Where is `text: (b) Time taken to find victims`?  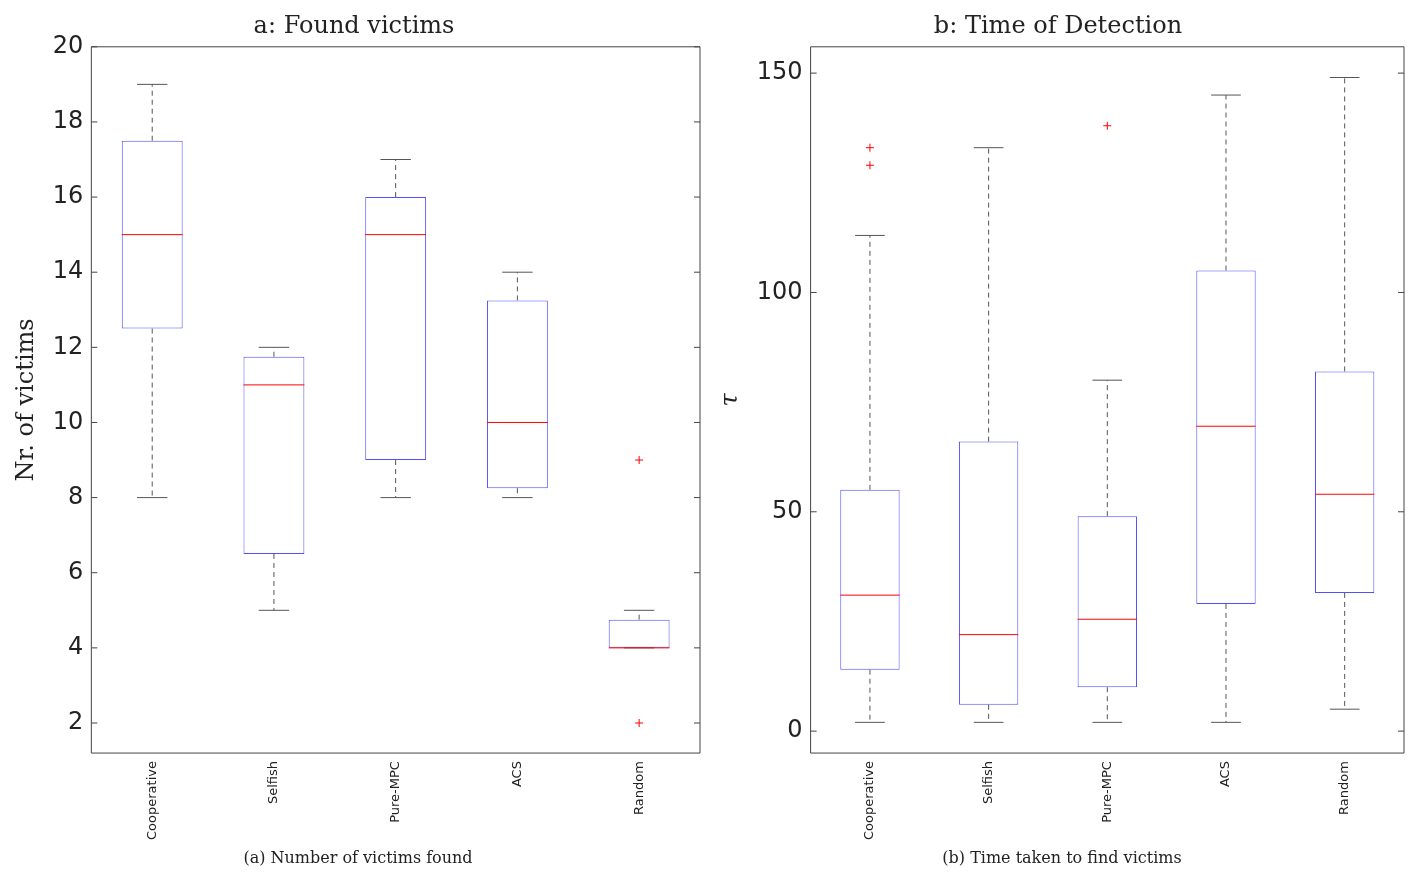
text: (b) Time taken to find victims is located at coordinates (1062, 857).